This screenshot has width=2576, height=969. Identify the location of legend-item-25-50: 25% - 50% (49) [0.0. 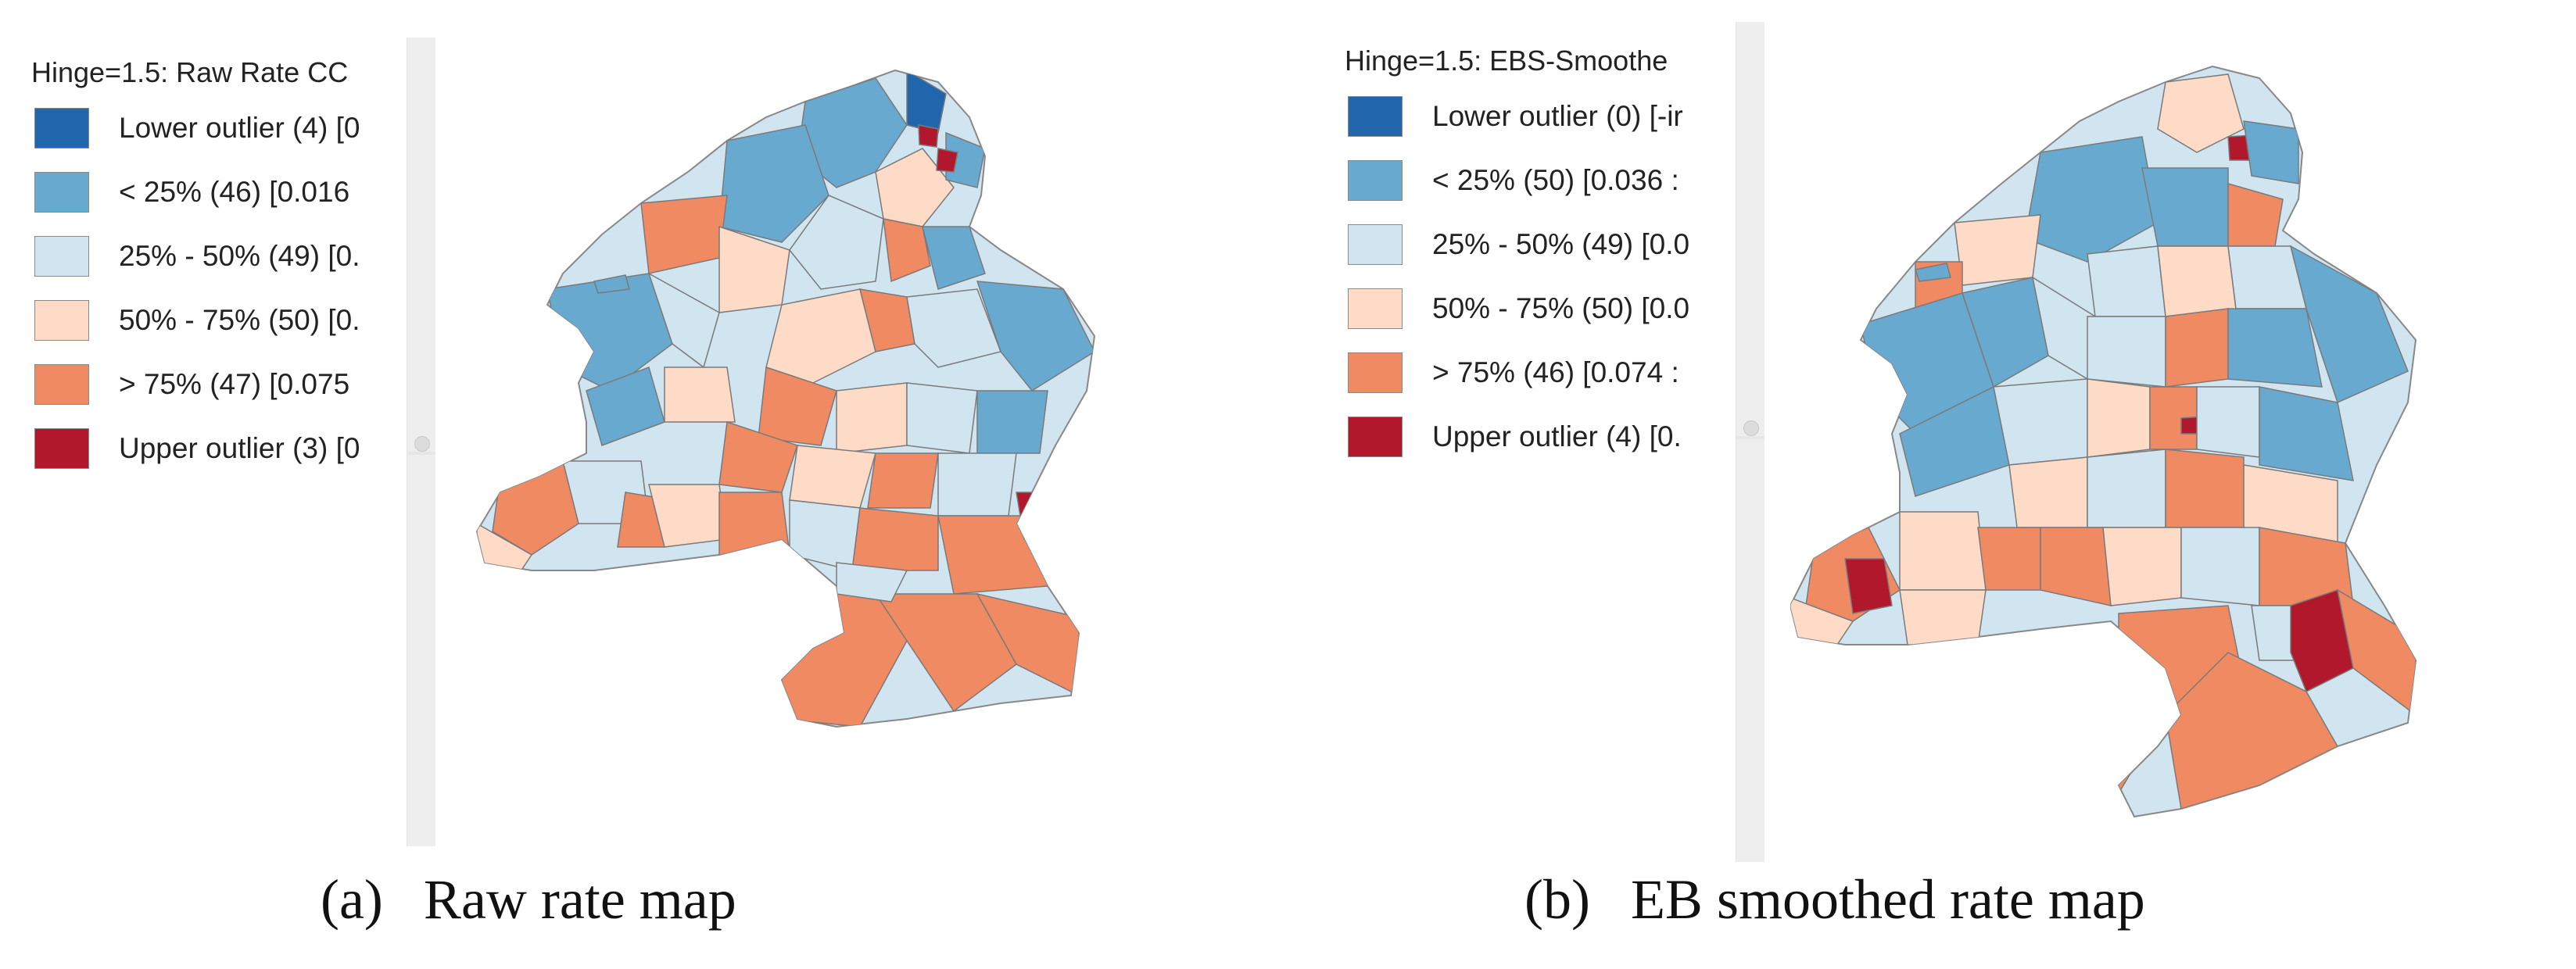
(1548, 245).